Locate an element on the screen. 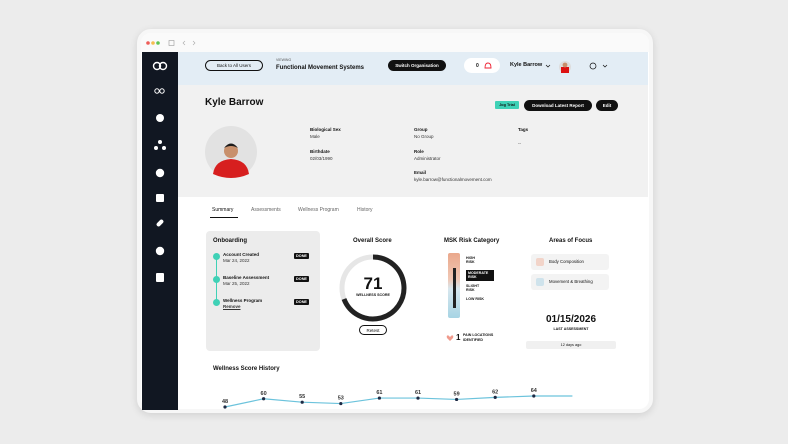 This screenshot has height=444, width=788. field-value: Male is located at coordinates (315, 136).